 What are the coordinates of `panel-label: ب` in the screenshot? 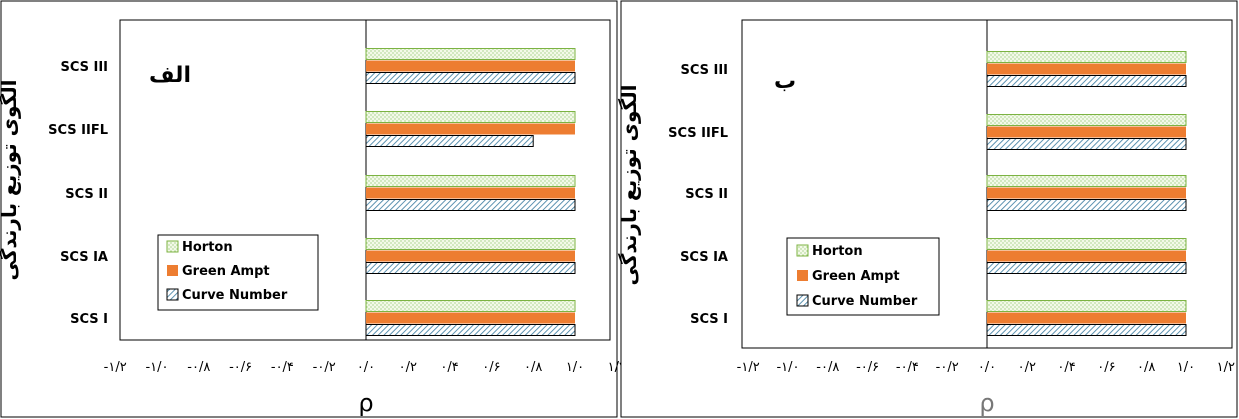 It's located at (785, 81).